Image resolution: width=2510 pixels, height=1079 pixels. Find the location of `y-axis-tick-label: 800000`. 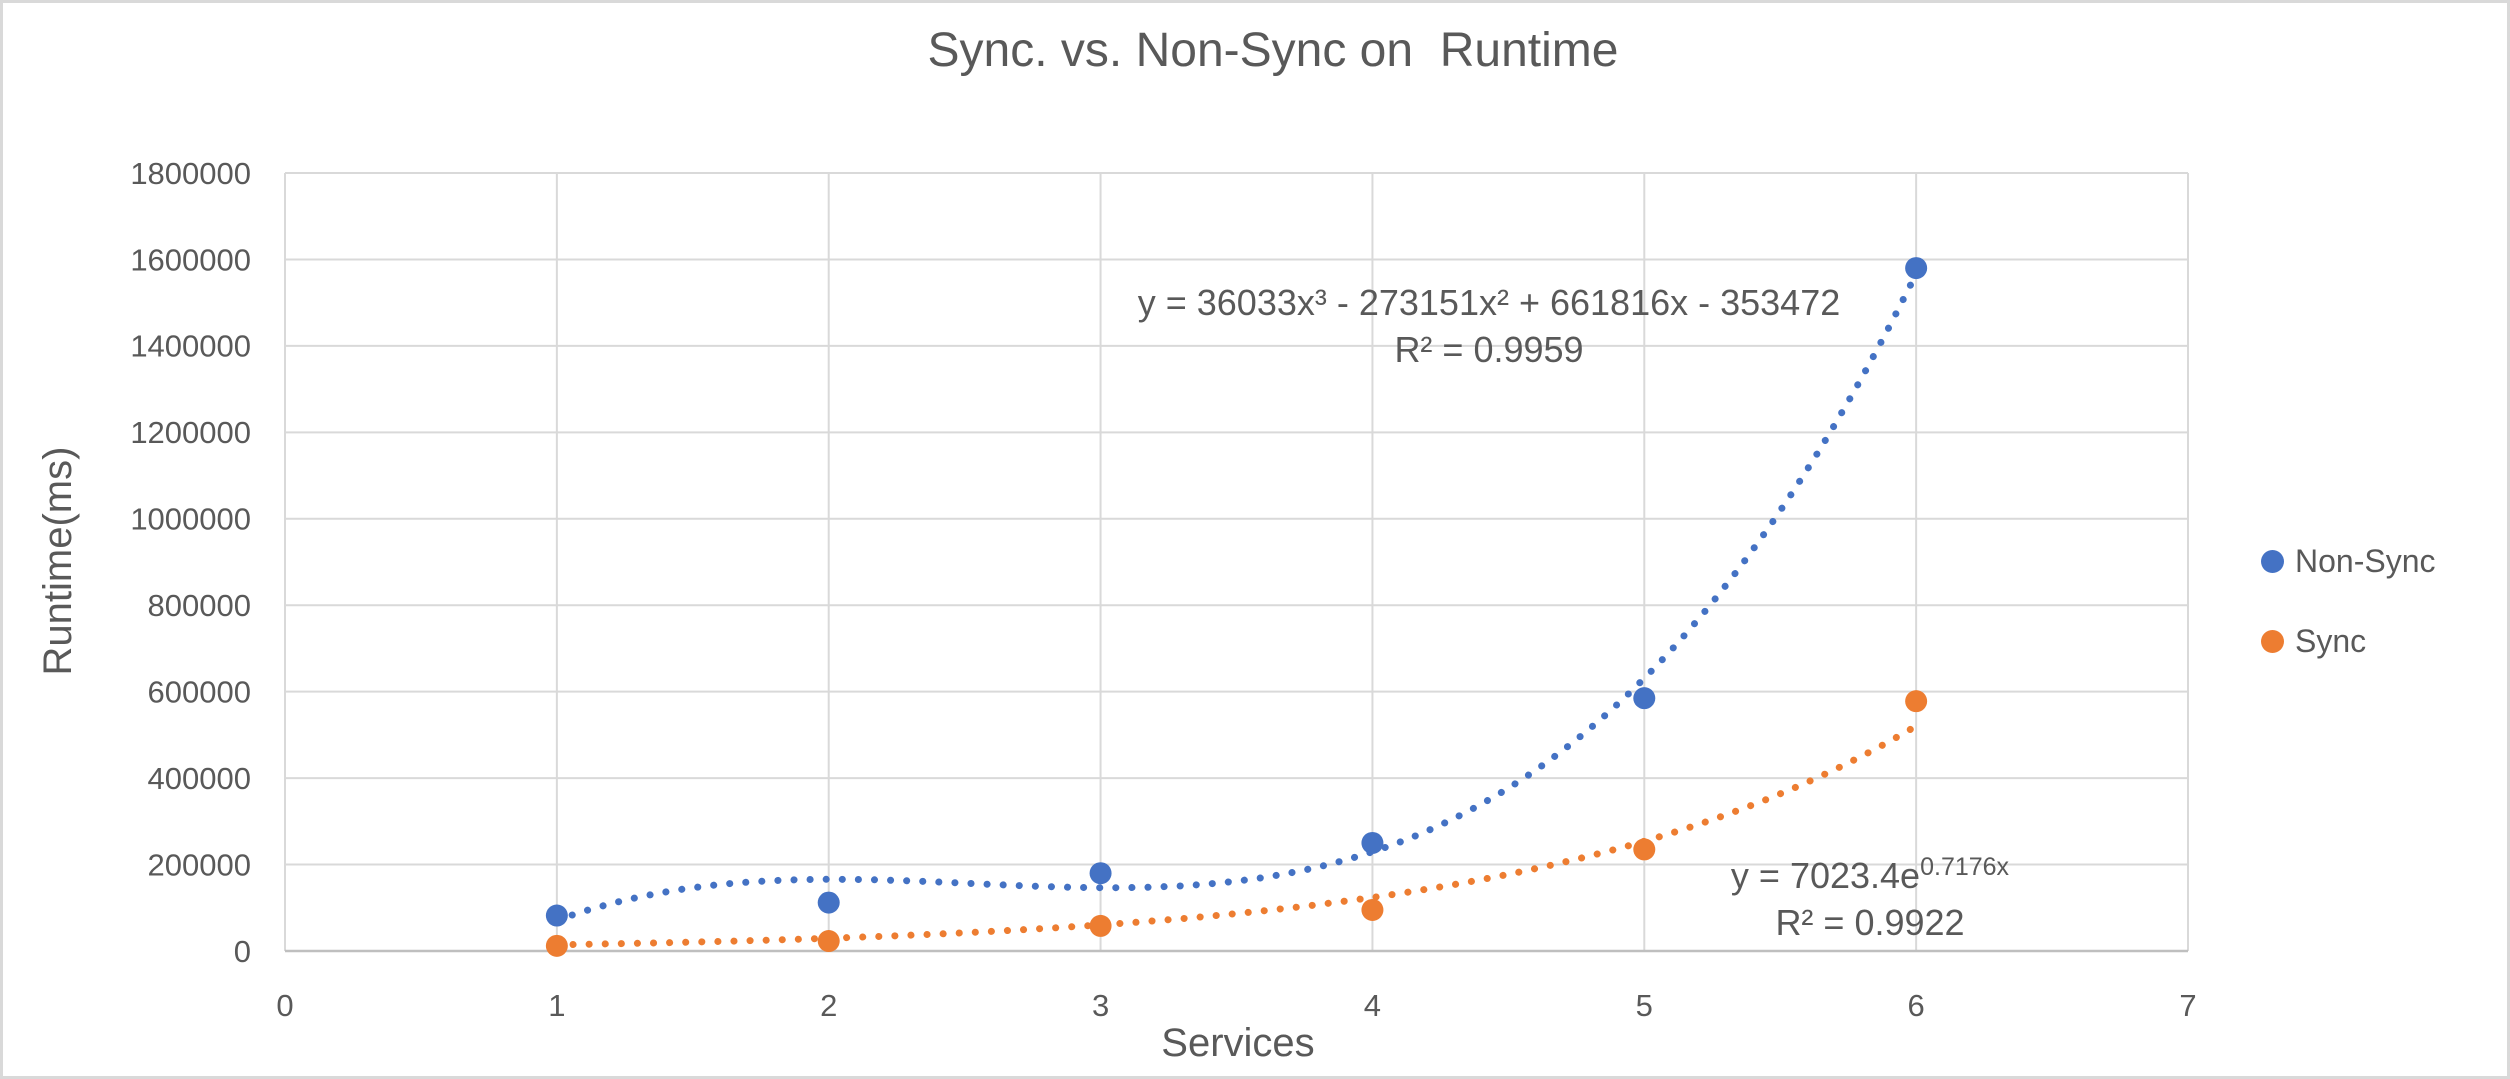

y-axis-tick-label: 800000 is located at coordinates (199, 605).